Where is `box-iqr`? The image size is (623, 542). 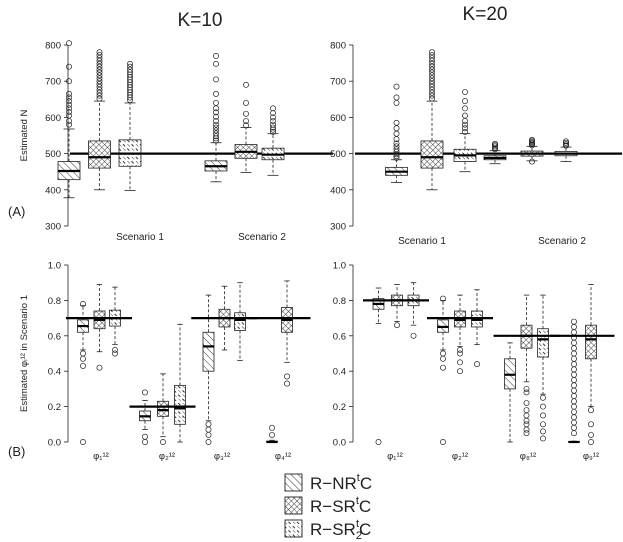
box-iqr is located at coordinates (99, 154).